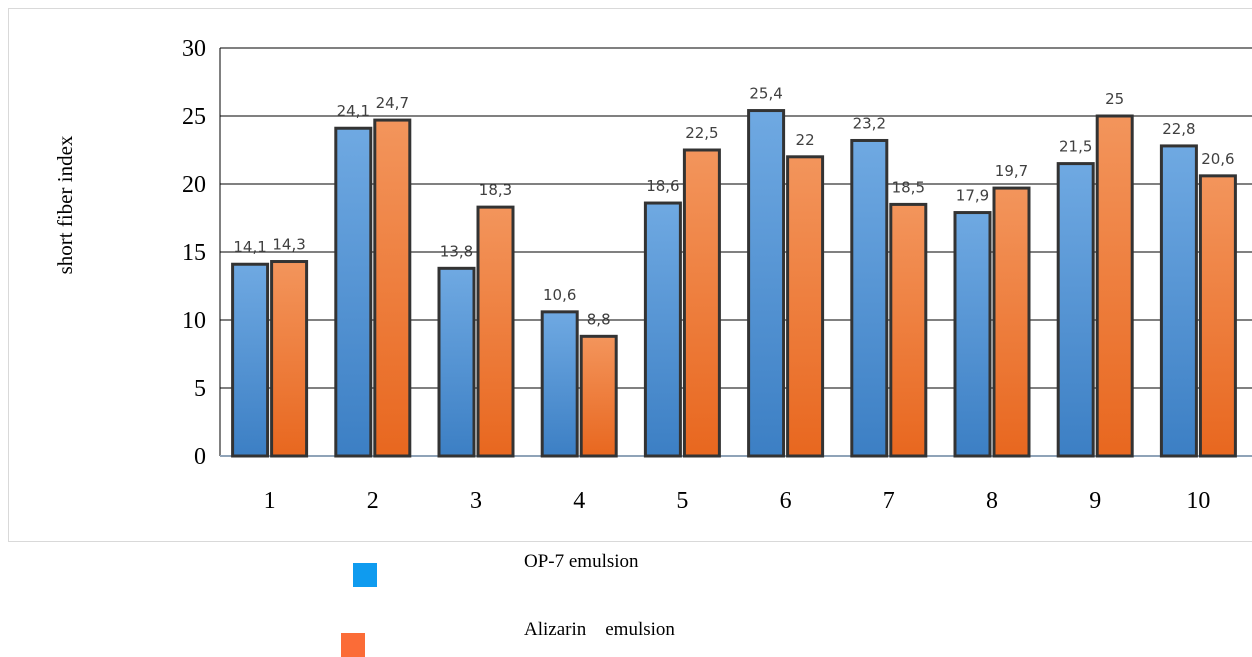  Describe the element at coordinates (682, 501) in the screenshot. I see `x-tick-label: 5` at that location.